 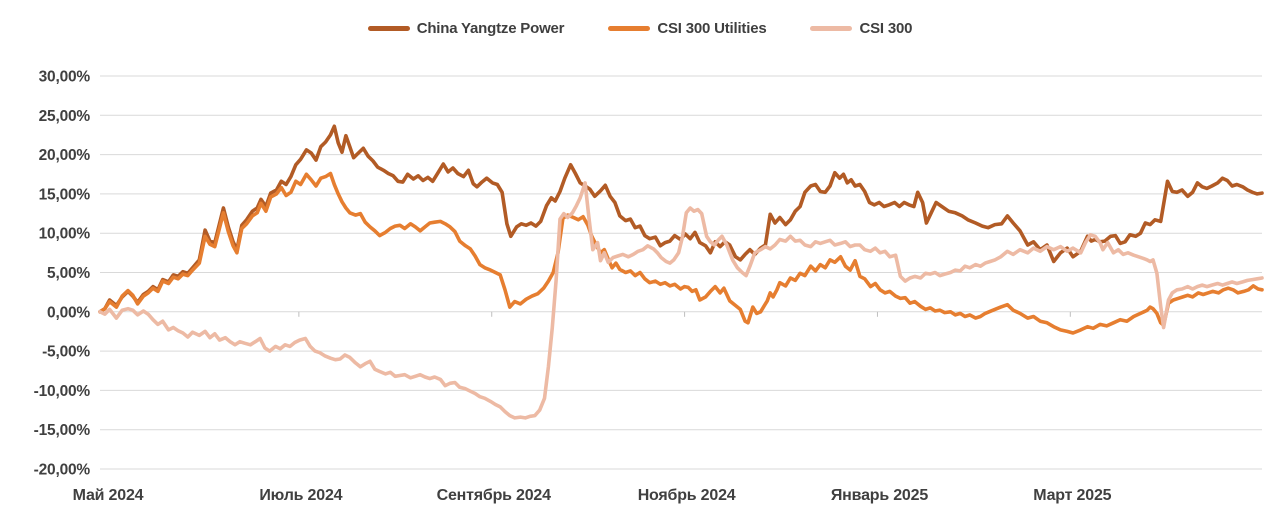 What do you see at coordinates (66, 352) in the screenshot?
I see `svg-text: -5,00%` at bounding box center [66, 352].